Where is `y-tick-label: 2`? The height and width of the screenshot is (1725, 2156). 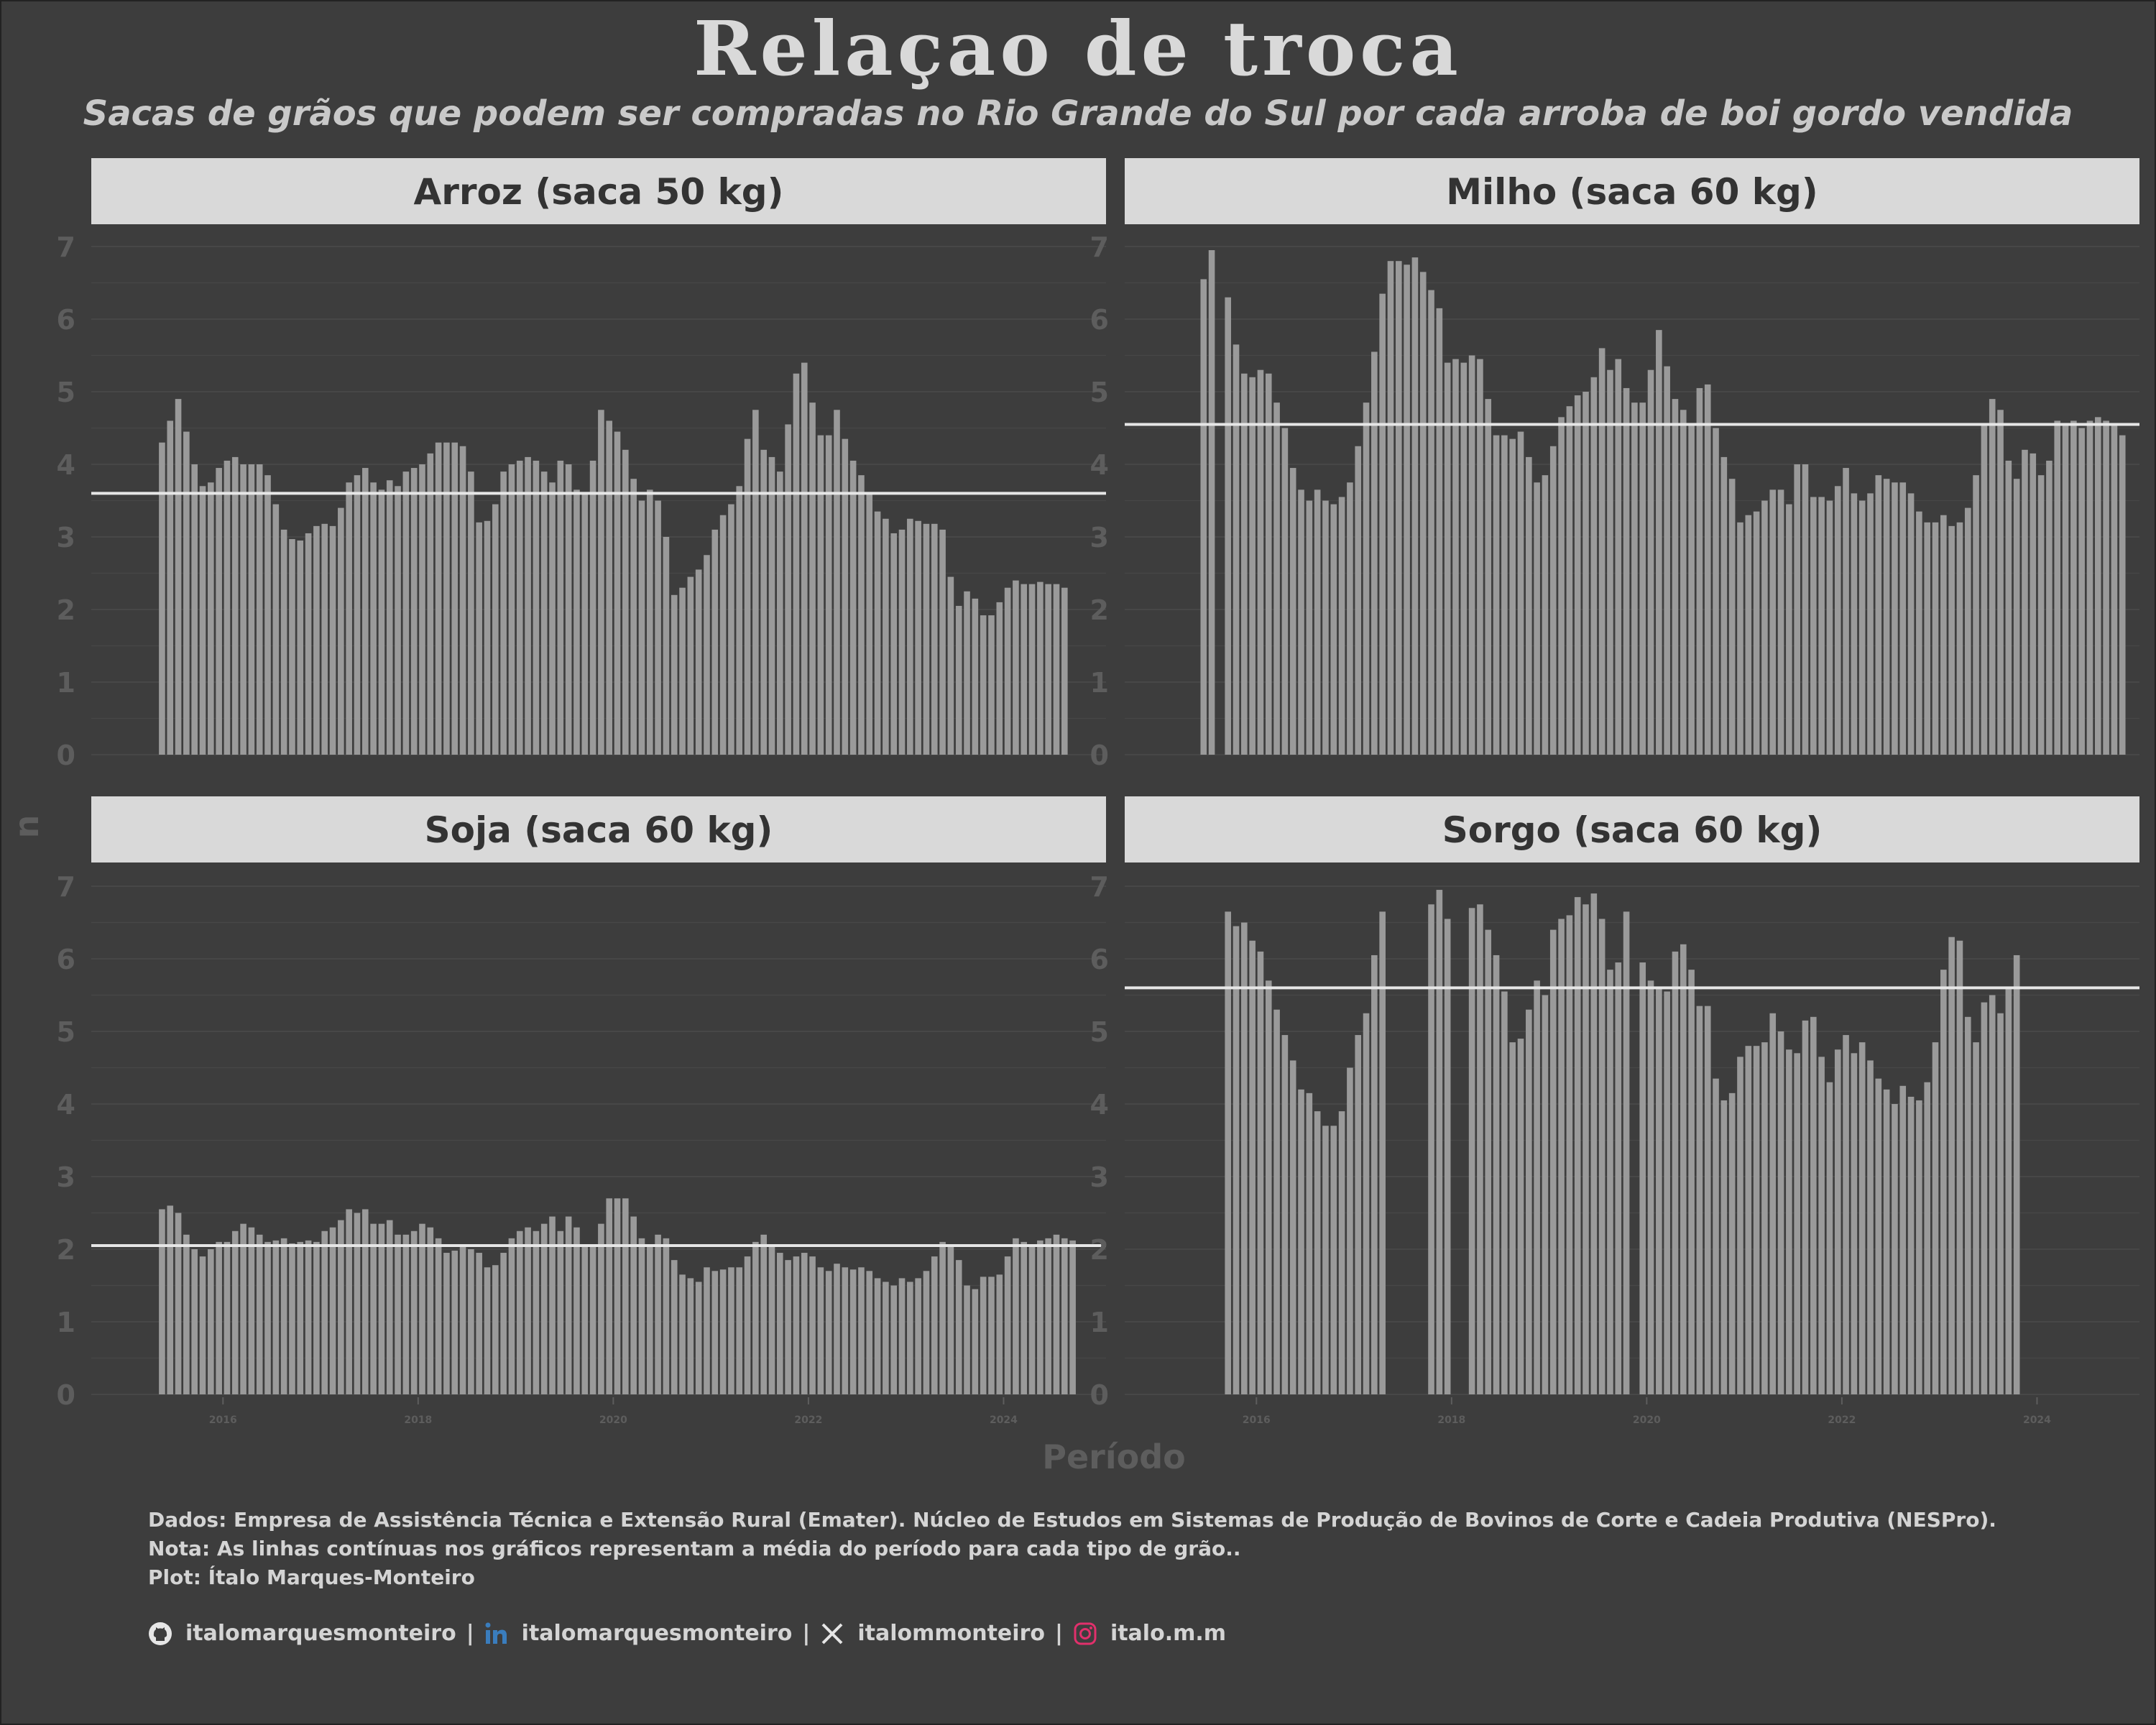 y-tick-label: 2 is located at coordinates (66, 1250).